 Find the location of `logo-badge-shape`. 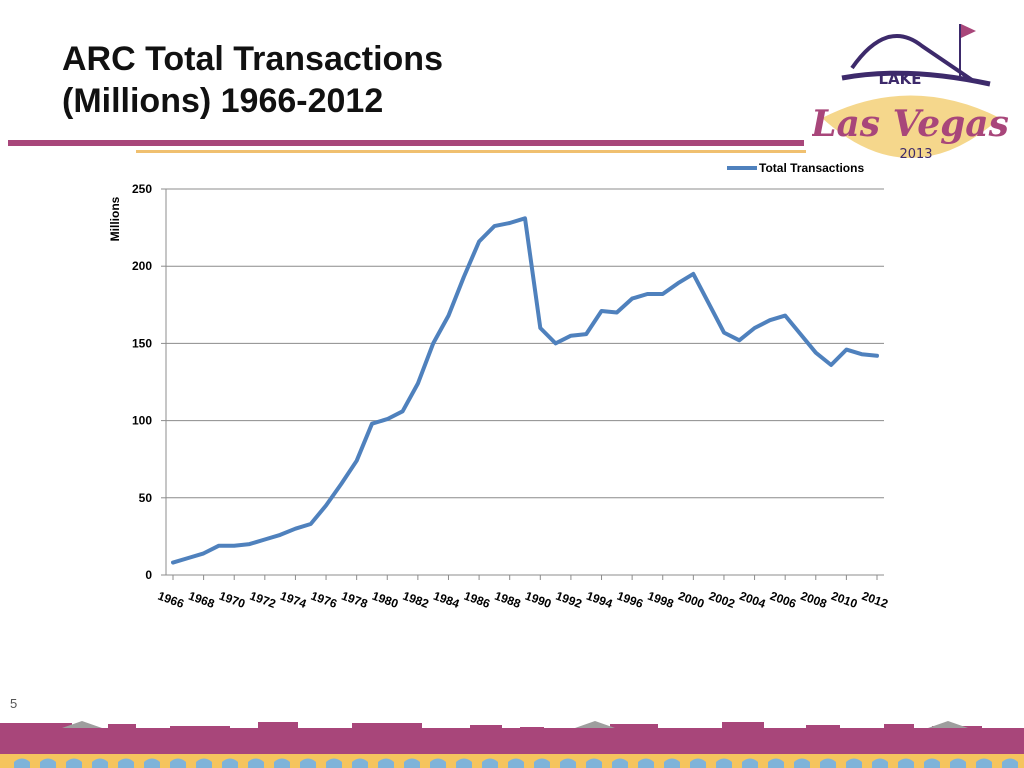

logo-badge-shape is located at coordinates (911, 126).